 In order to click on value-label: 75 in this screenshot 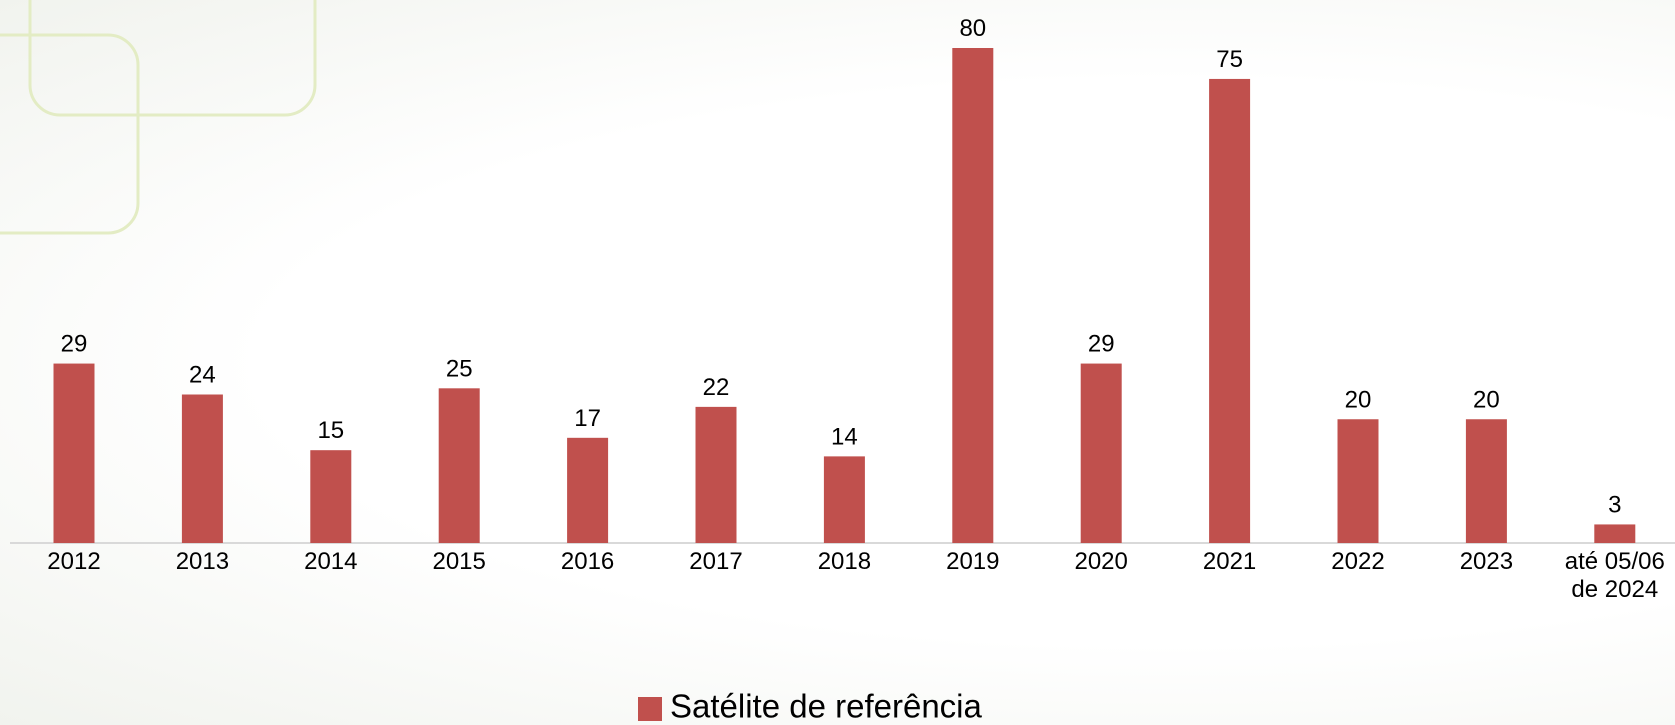, I will do `click(1229, 59)`.